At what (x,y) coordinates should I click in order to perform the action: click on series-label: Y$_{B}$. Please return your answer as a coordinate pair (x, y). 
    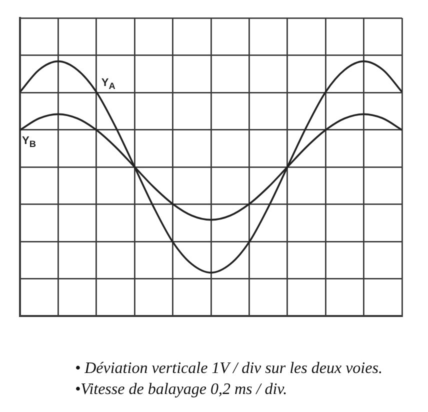
    Looking at the image, I should click on (29, 142).